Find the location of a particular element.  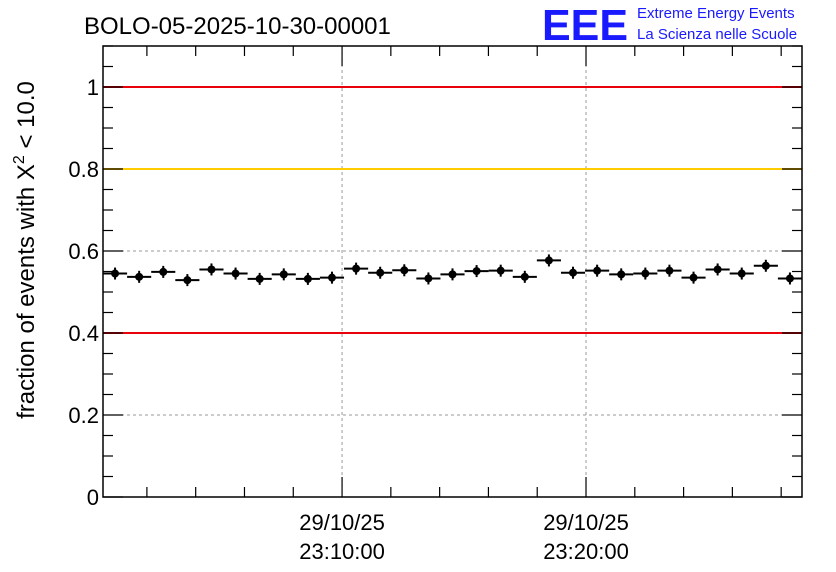

x-tick-label-time-1: 23:20:00 is located at coordinates (586, 551).